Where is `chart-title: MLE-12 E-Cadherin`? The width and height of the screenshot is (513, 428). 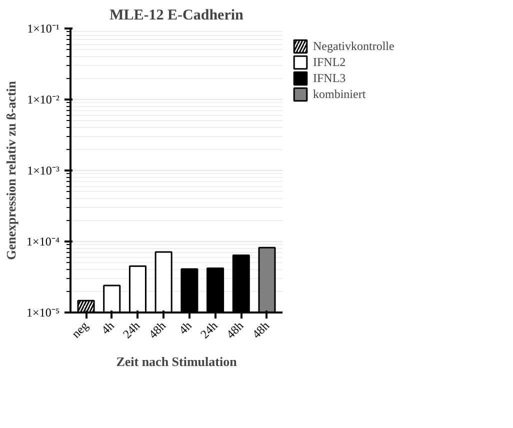
chart-title: MLE-12 E-Cadherin is located at coordinates (177, 16).